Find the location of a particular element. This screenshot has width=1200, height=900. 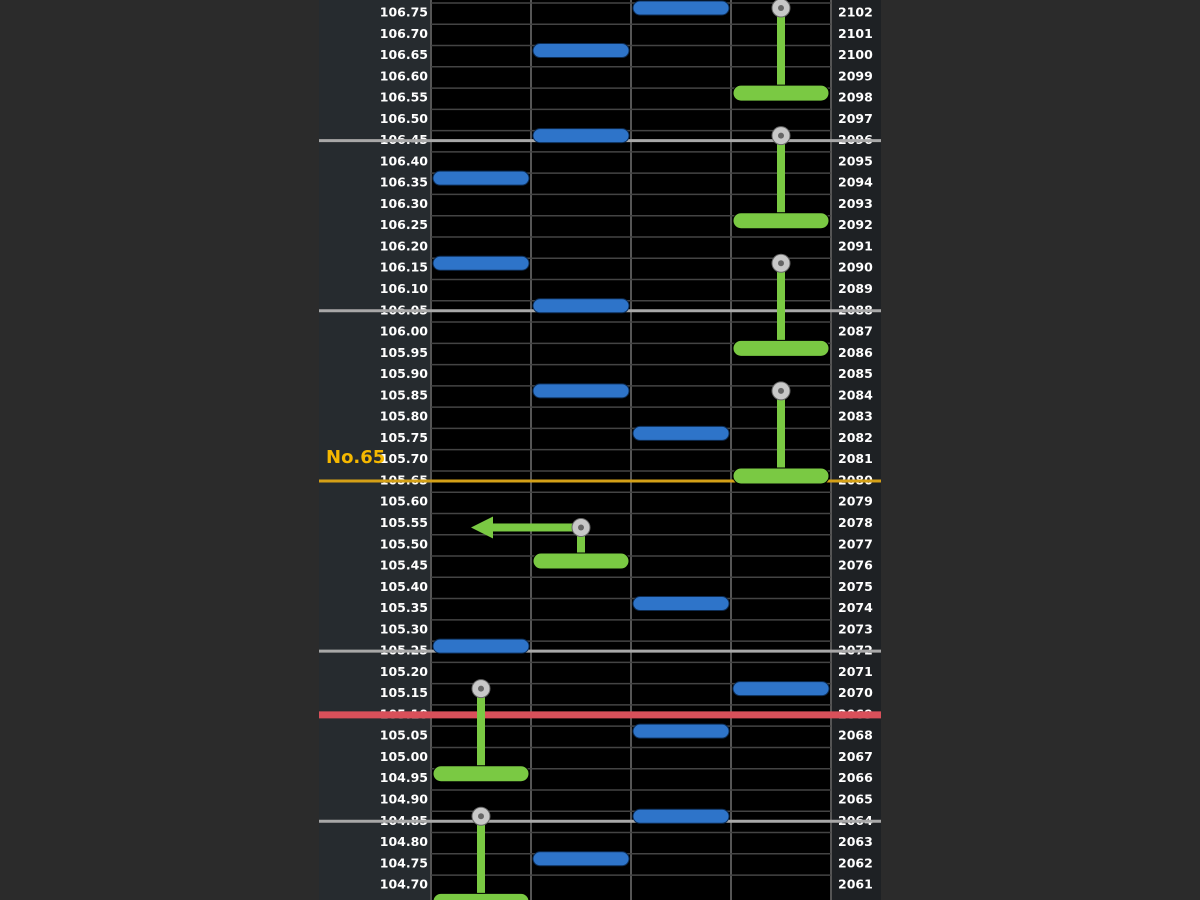

beat-label: 2090 is located at coordinates (855, 267).